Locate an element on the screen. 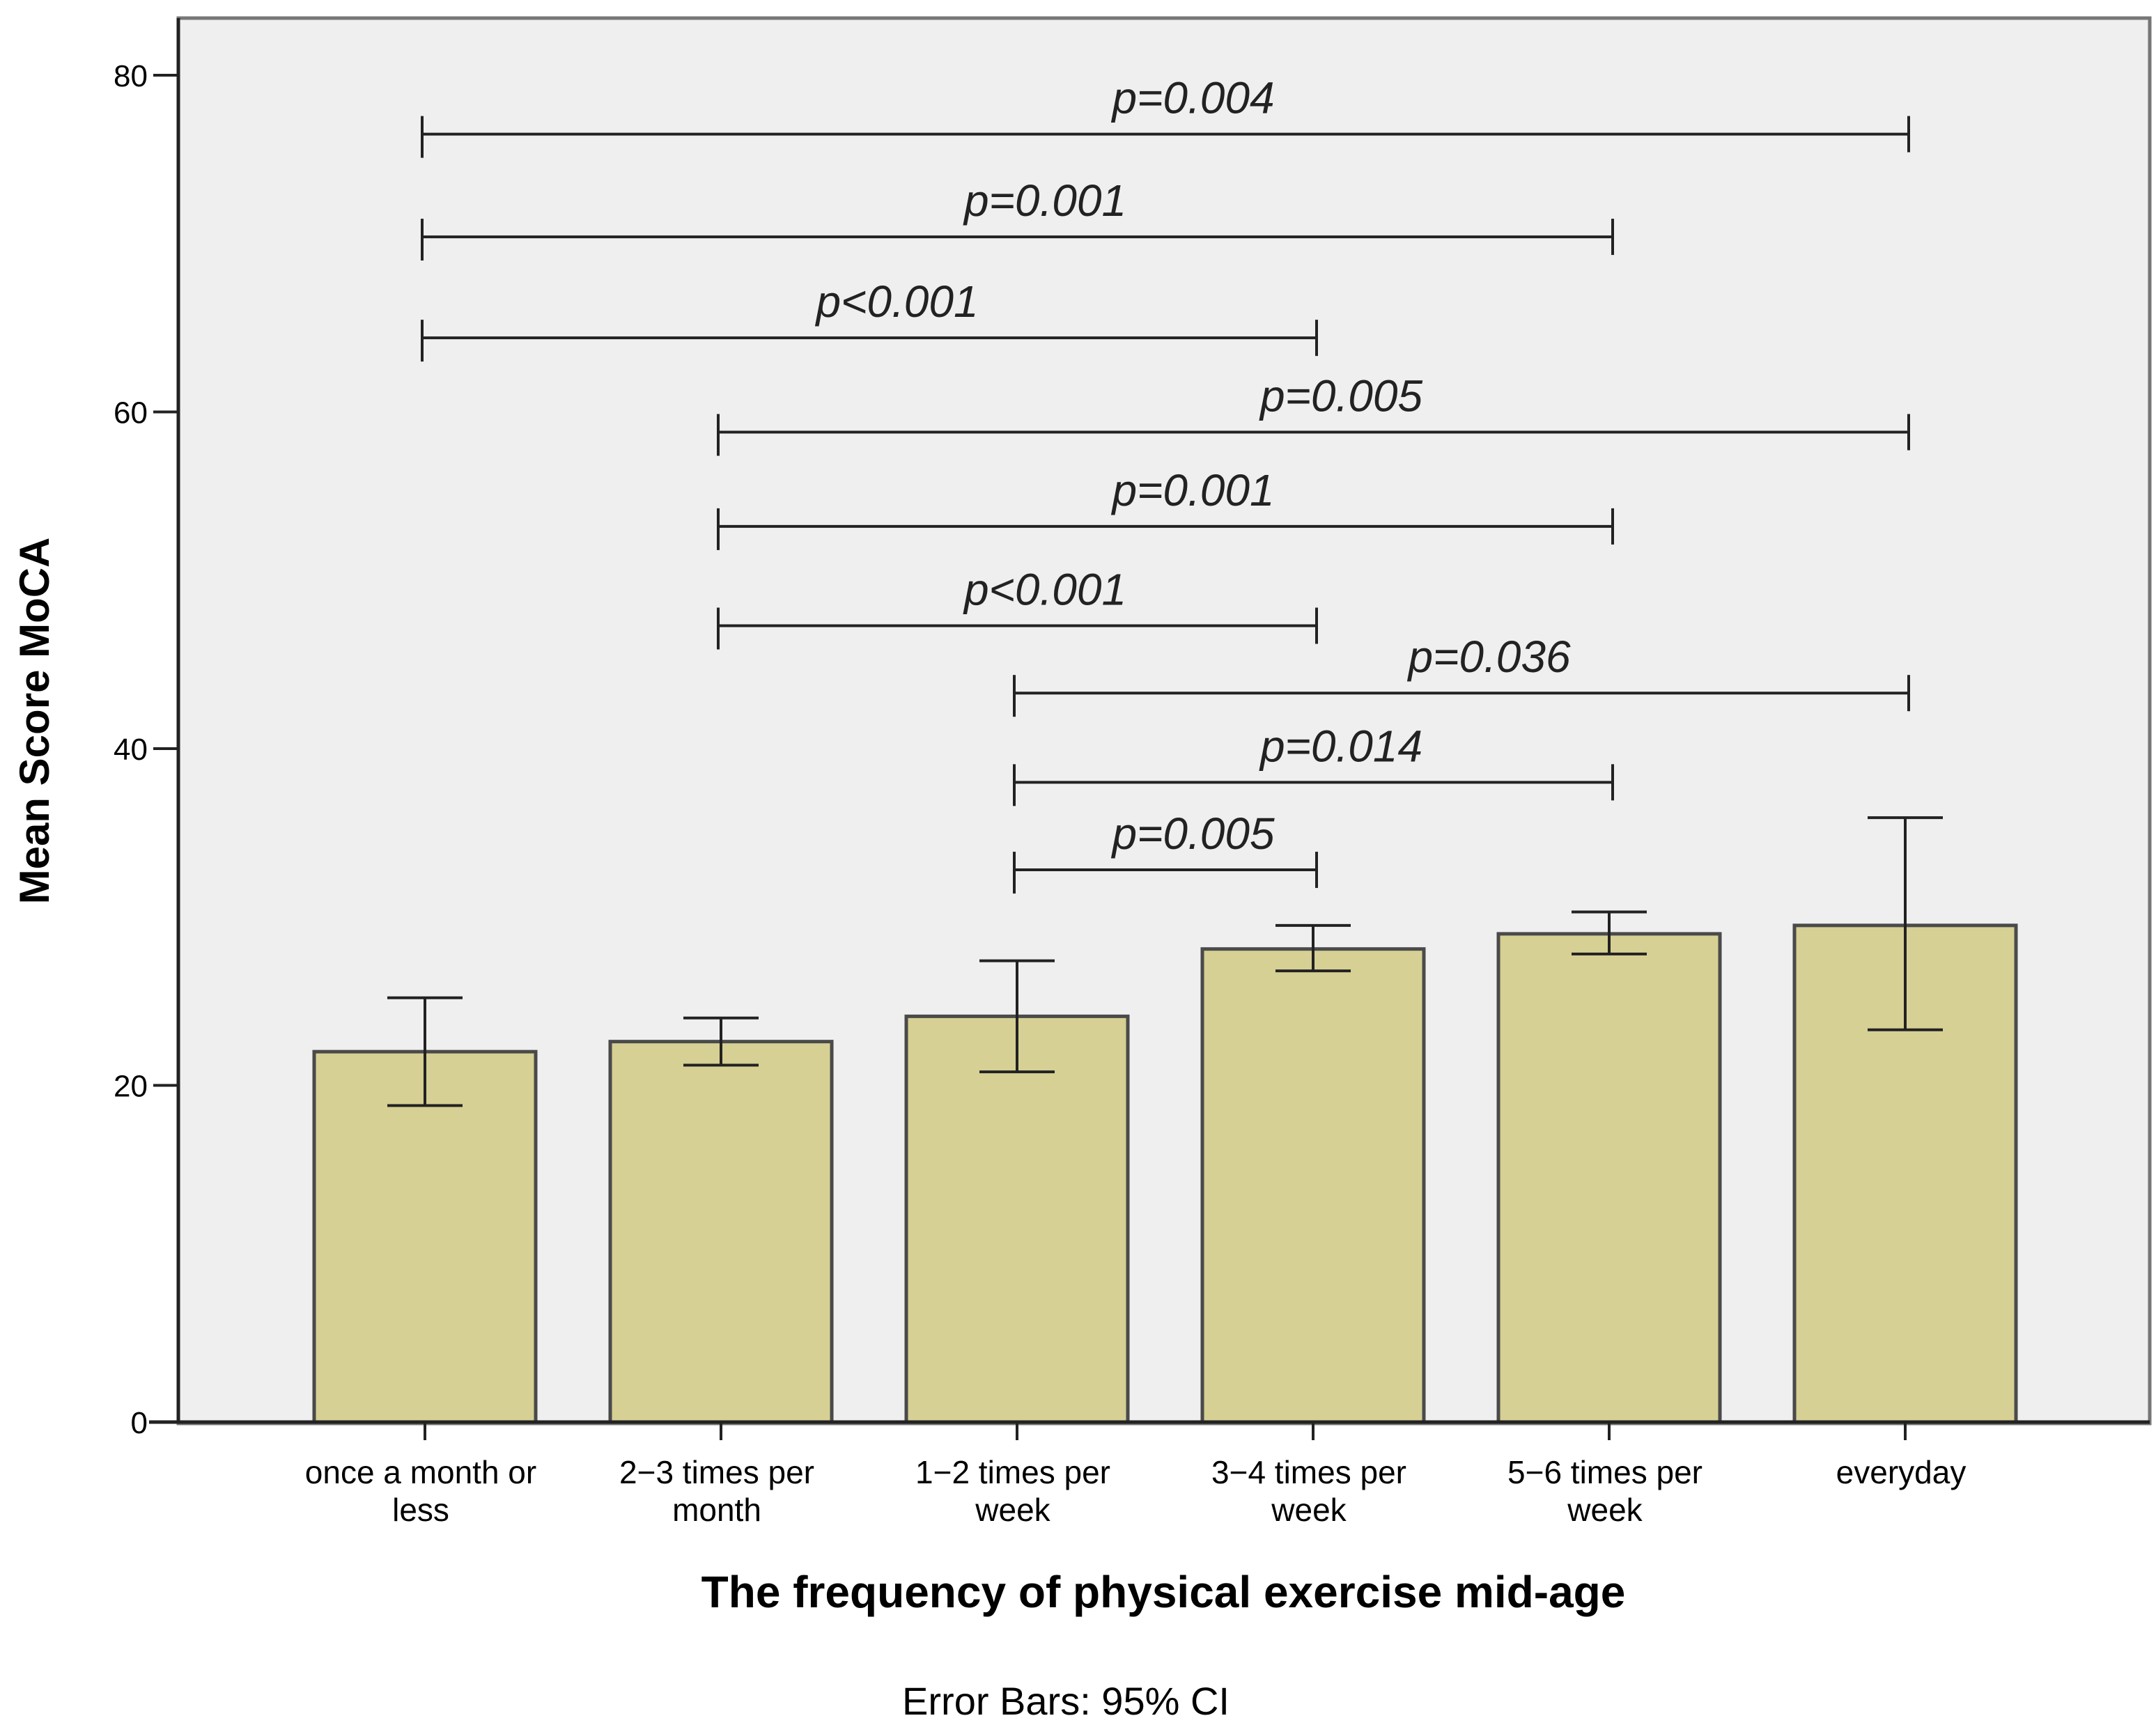 The width and height of the screenshot is (2156, 1725). y-axis-label: Mean Score MoCA is located at coordinates (34, 721).